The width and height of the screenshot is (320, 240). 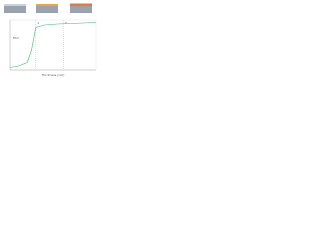 What do you see at coordinates (38, 23) in the screenshot?
I see `marker-label: 1` at bounding box center [38, 23].